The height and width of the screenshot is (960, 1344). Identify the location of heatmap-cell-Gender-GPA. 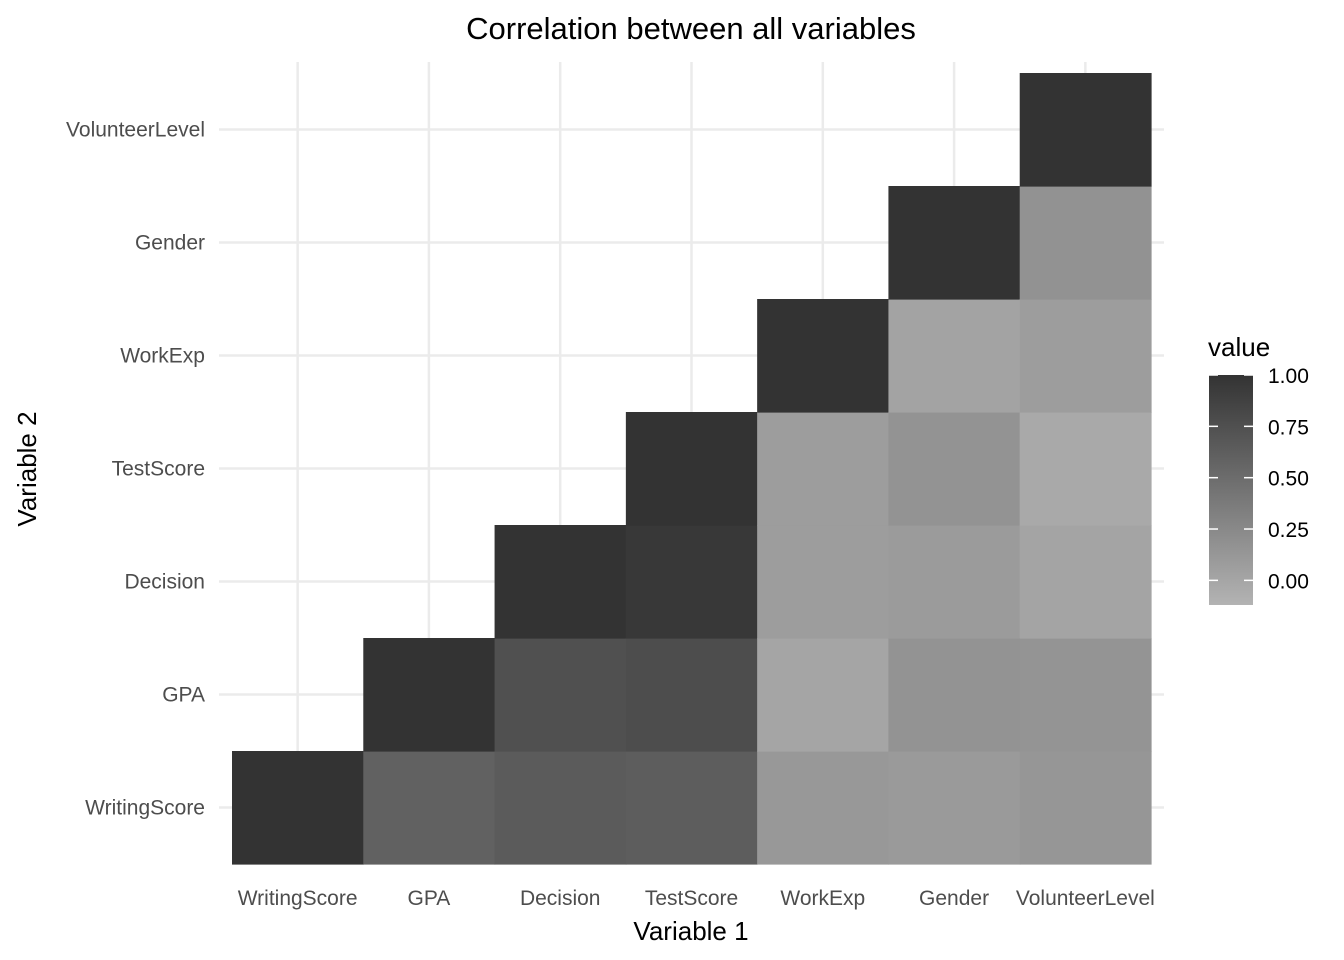
(954, 695).